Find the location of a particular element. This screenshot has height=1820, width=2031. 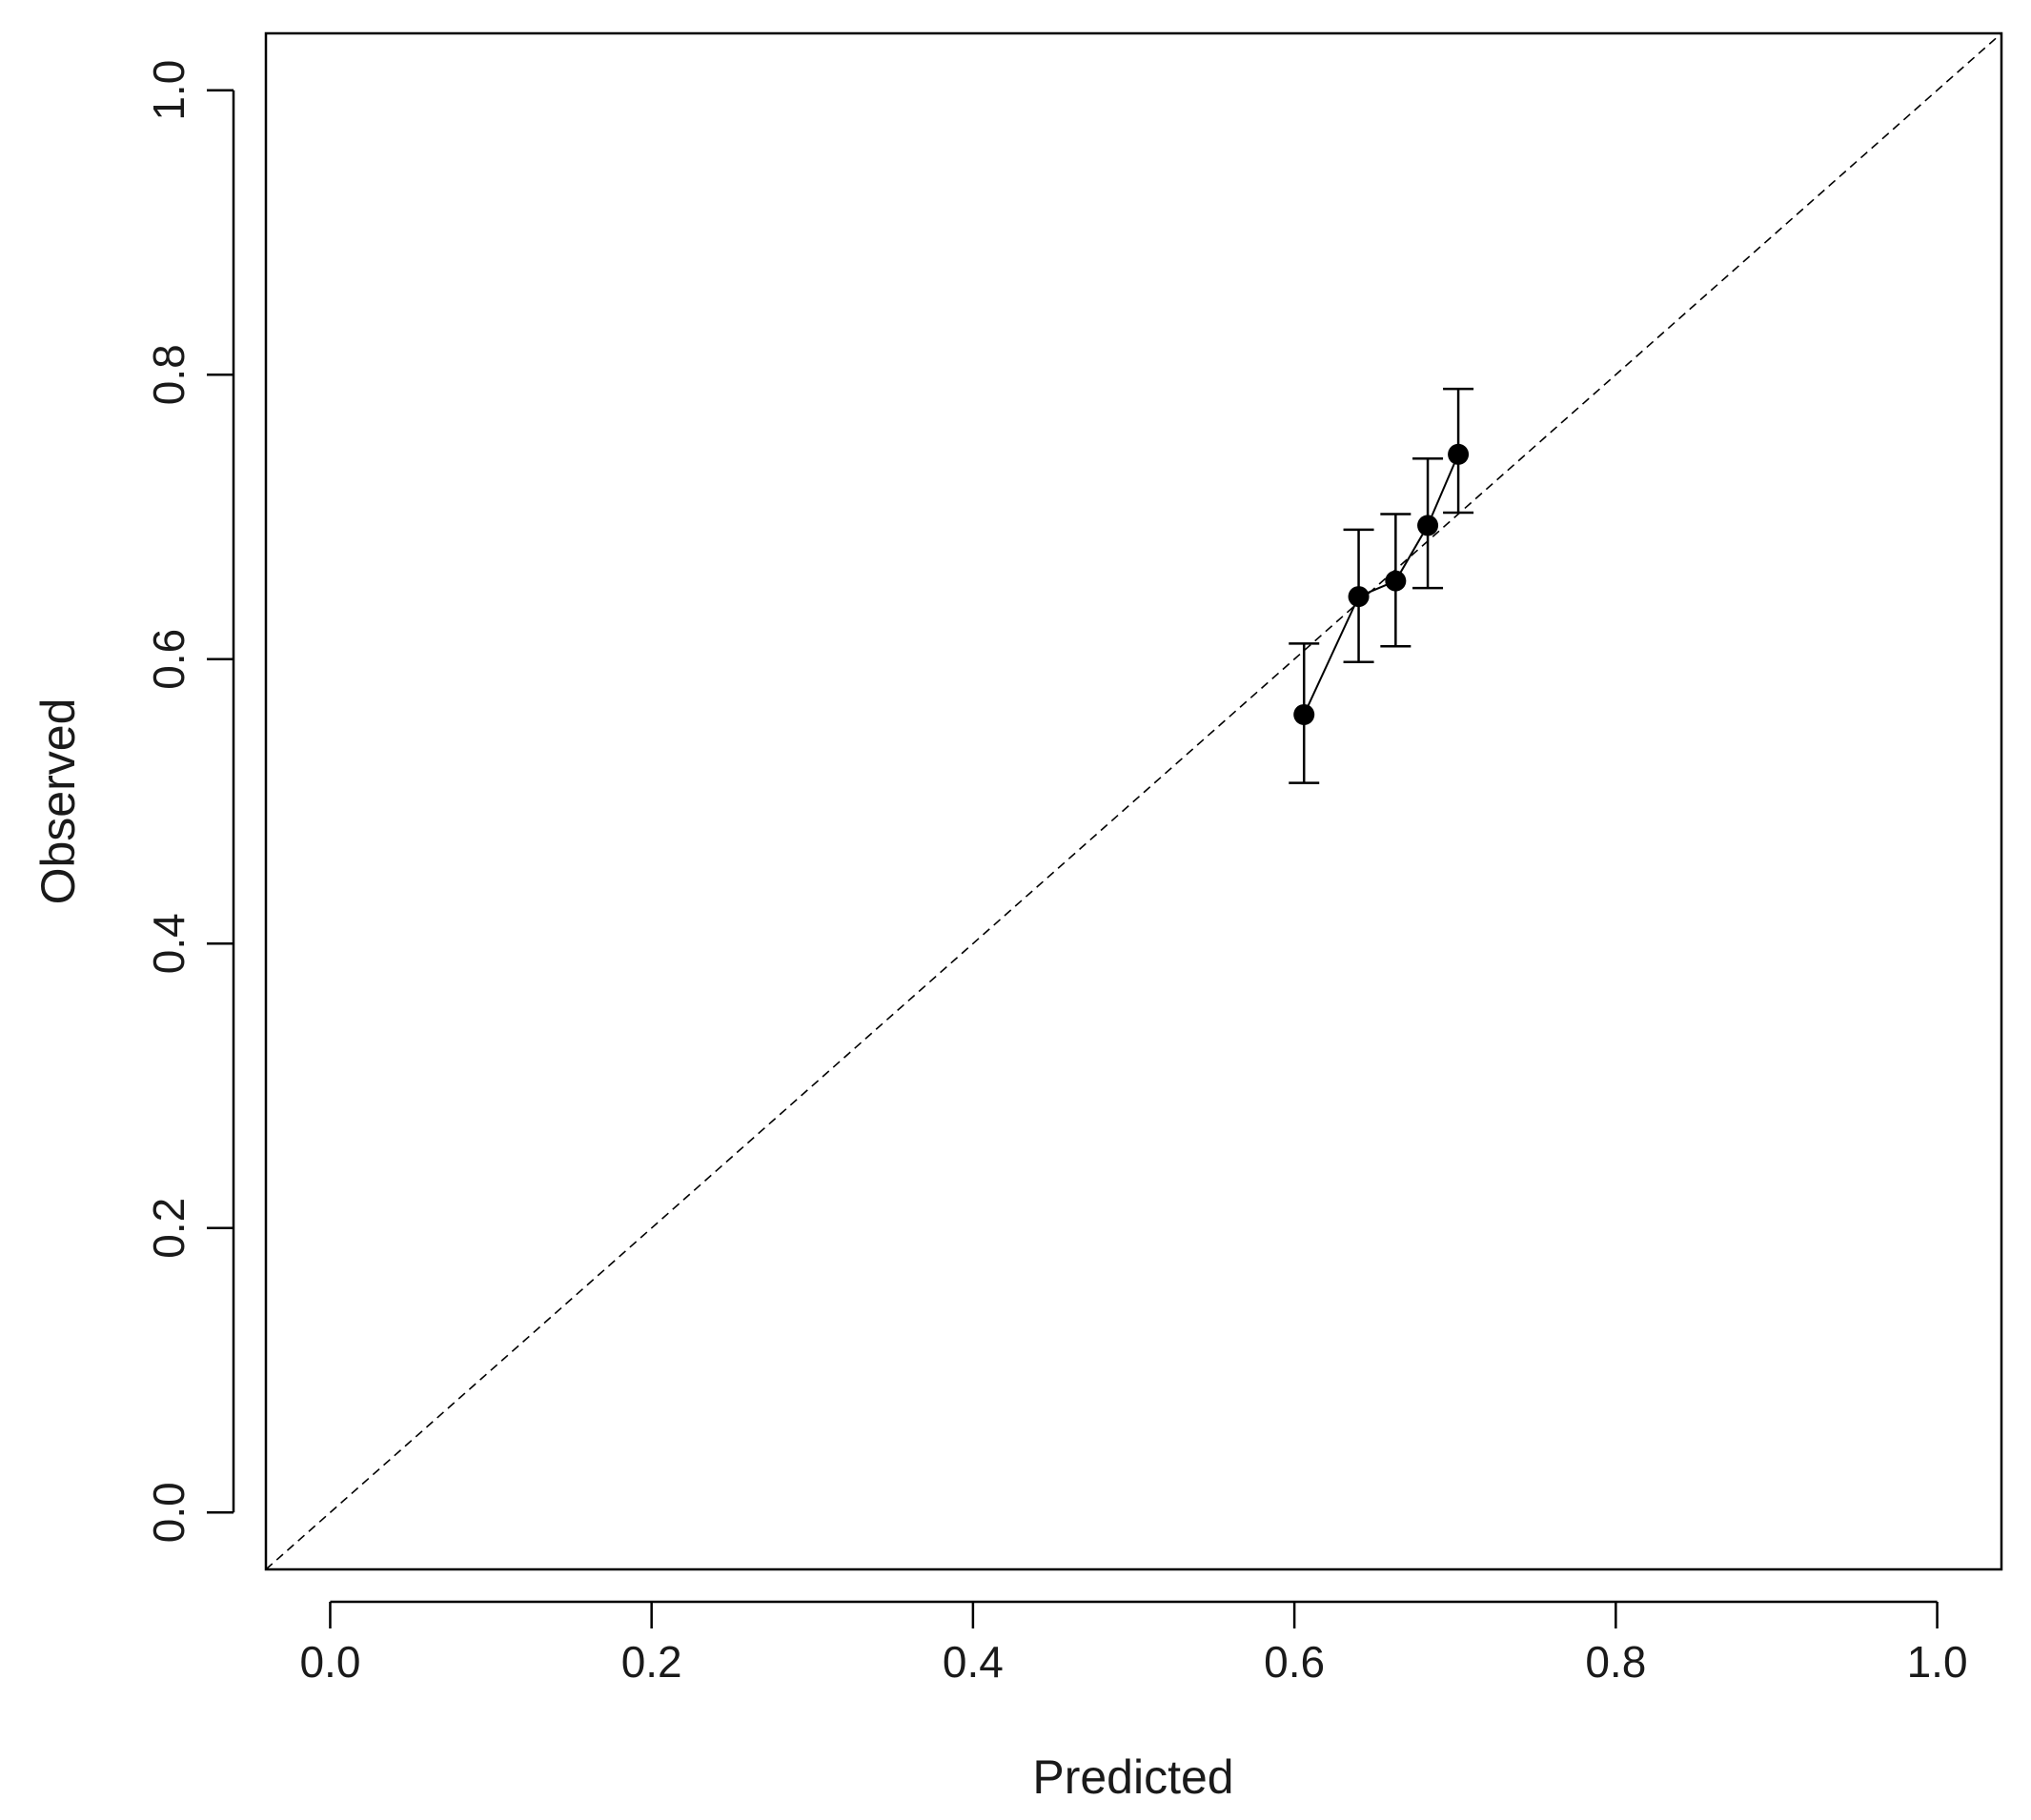

x-tick-label: 0.6 is located at coordinates (1294, 1662).